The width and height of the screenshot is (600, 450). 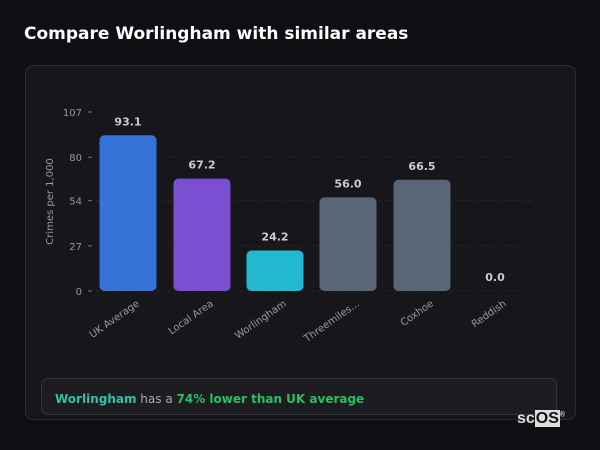 I want to click on y-tick-label: 0, so click(x=79, y=292).